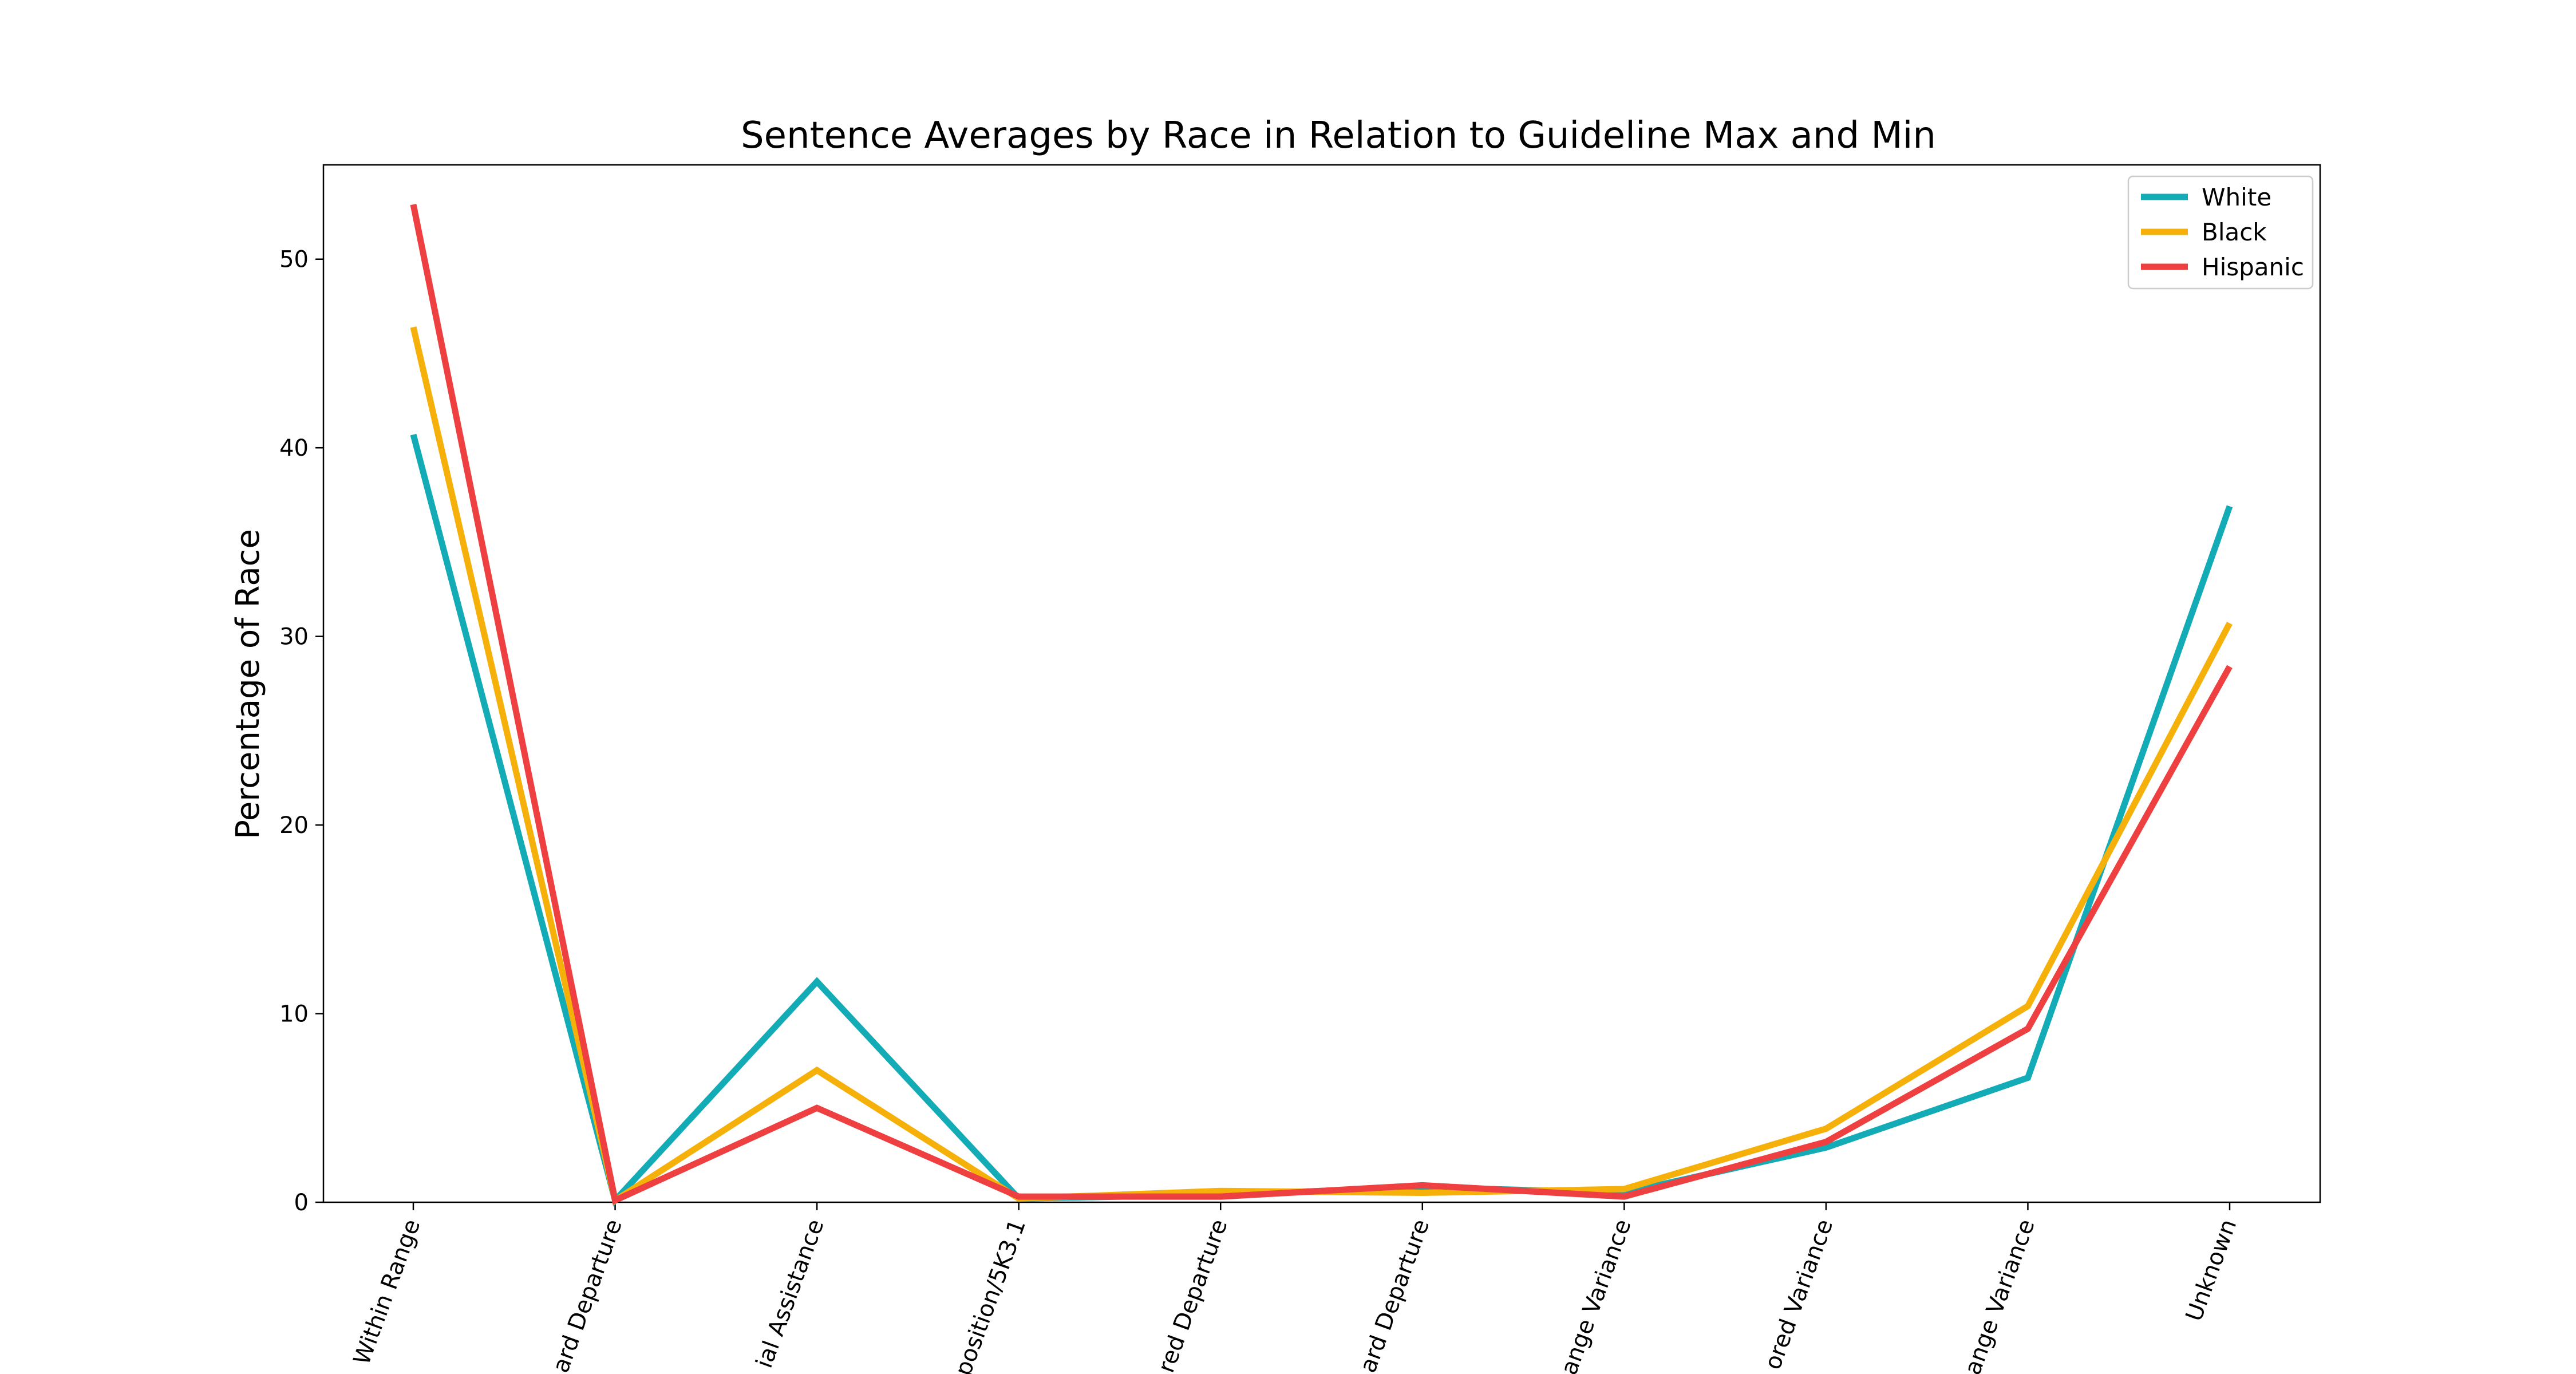 The height and width of the screenshot is (1374, 2576). What do you see at coordinates (387, 1292) in the screenshot?
I see `x-tick-label: Within Range` at bounding box center [387, 1292].